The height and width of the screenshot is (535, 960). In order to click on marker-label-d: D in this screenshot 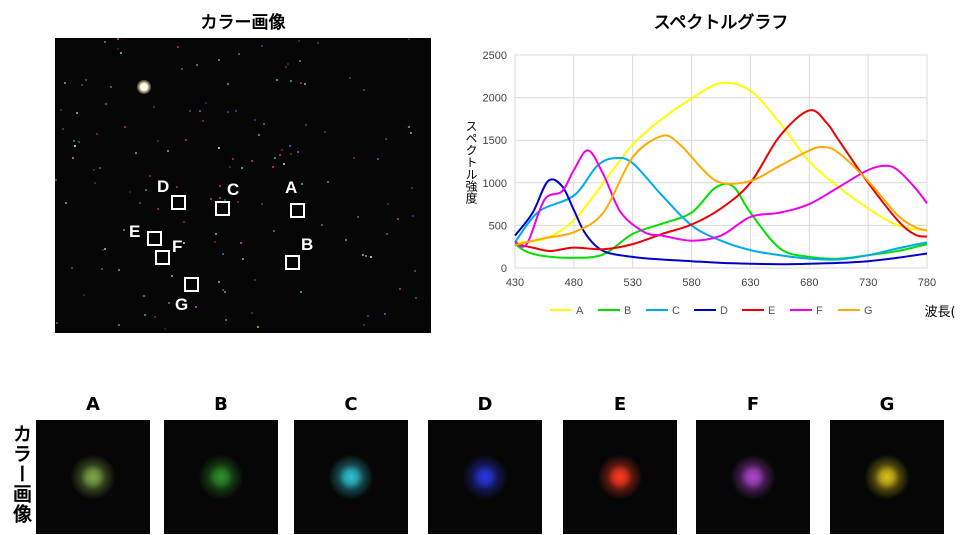, I will do `click(163, 186)`.